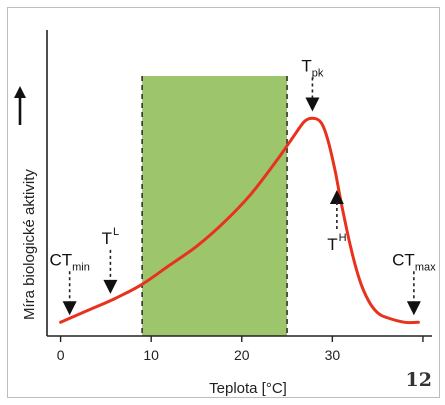  I want to click on annotation-label: CTmax, so click(414, 261).